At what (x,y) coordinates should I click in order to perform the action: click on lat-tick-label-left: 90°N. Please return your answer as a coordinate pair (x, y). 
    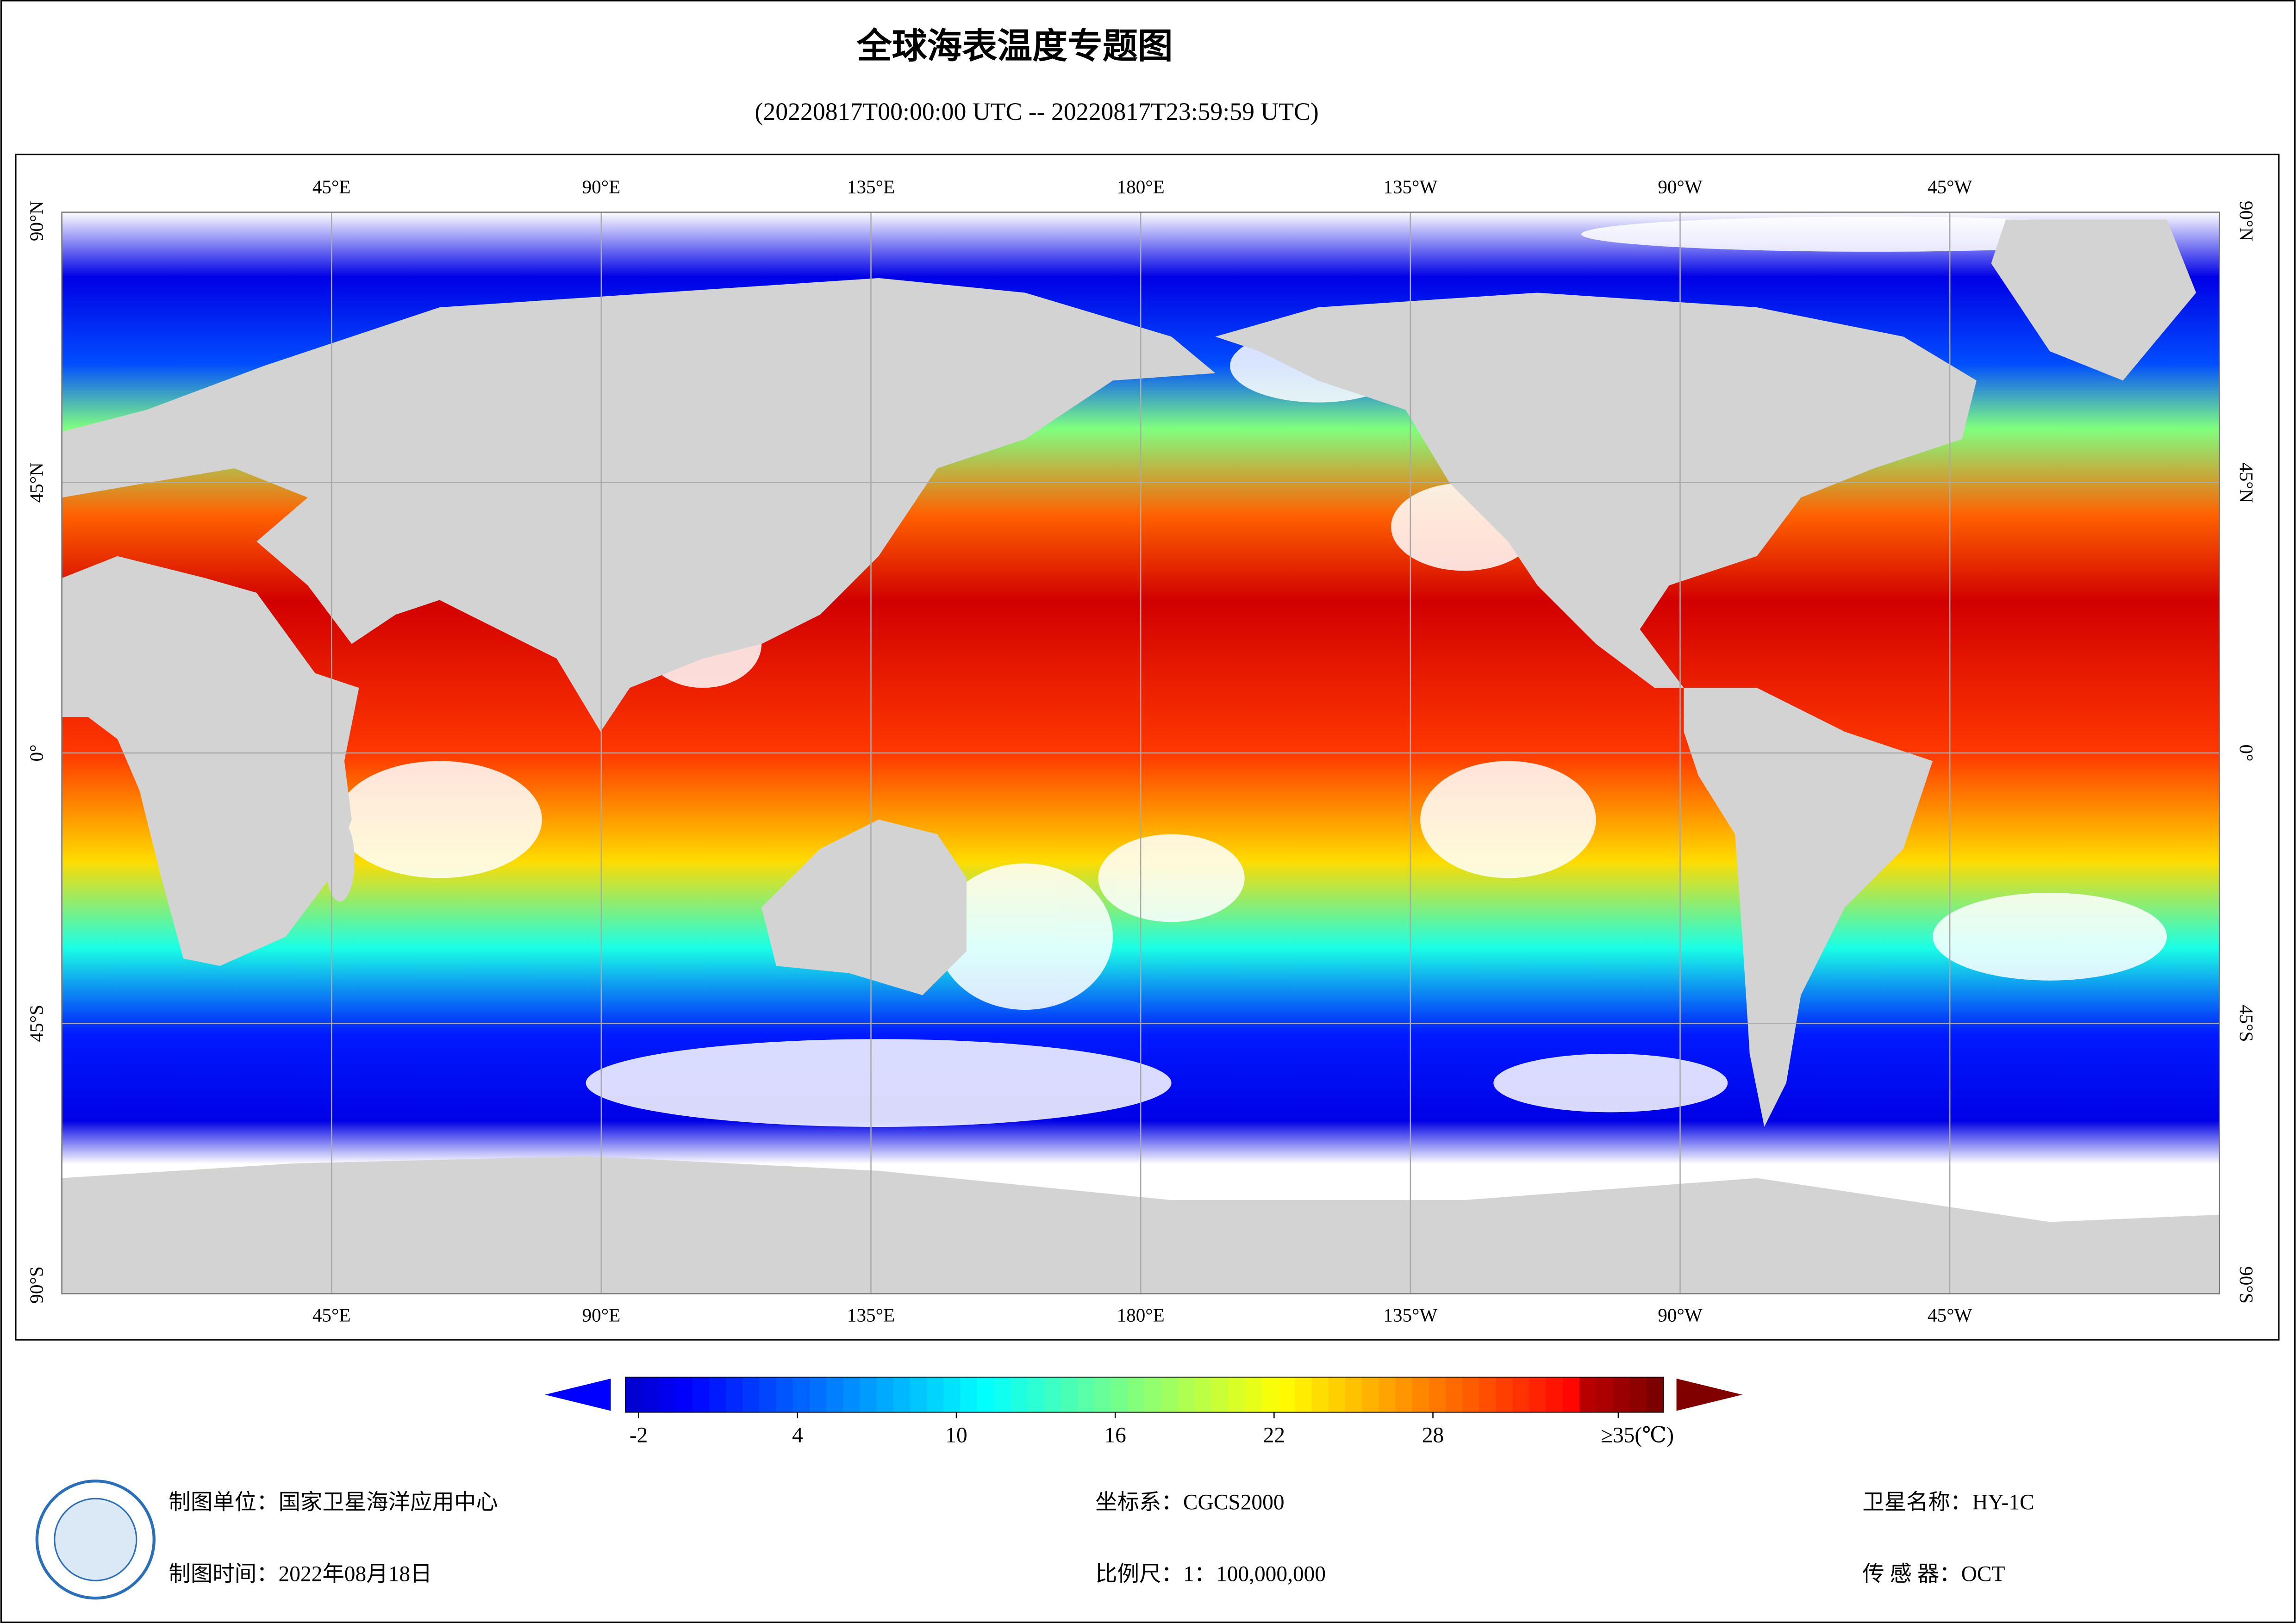
    Looking at the image, I should click on (36, 221).